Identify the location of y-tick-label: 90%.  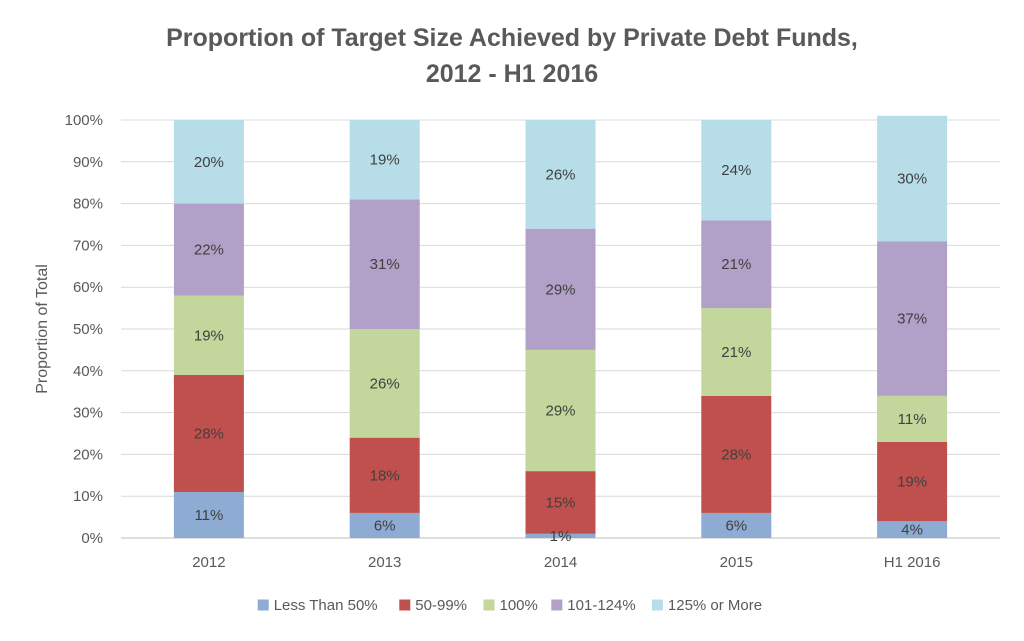
(88, 162).